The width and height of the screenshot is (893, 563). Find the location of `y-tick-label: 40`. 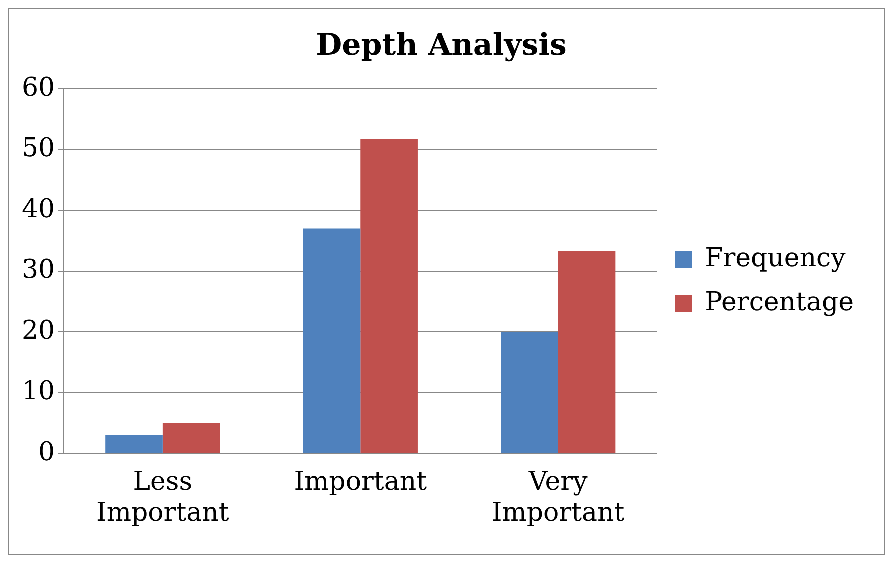

y-tick-label: 40 is located at coordinates (39, 209).